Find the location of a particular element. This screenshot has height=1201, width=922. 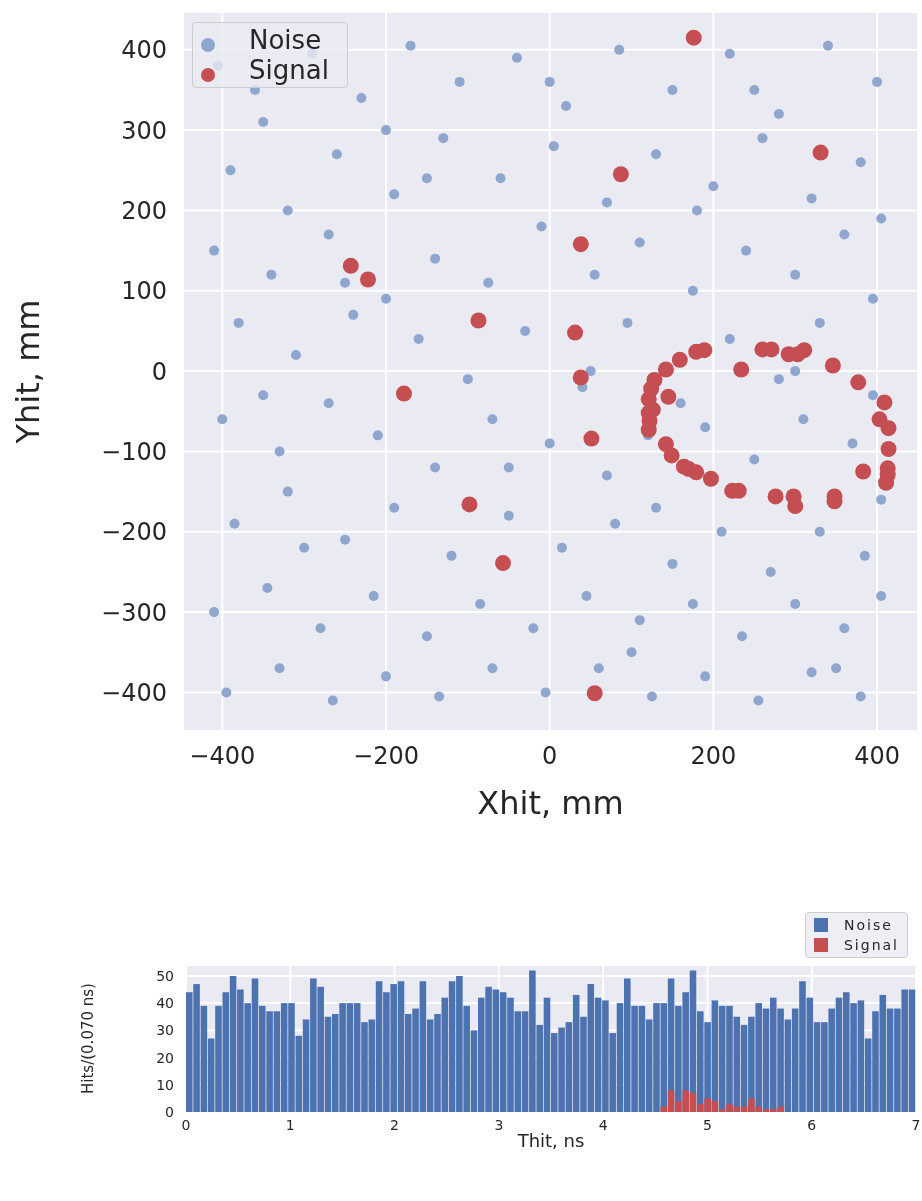

y-tick-label: 300 is located at coordinates (144, 130).